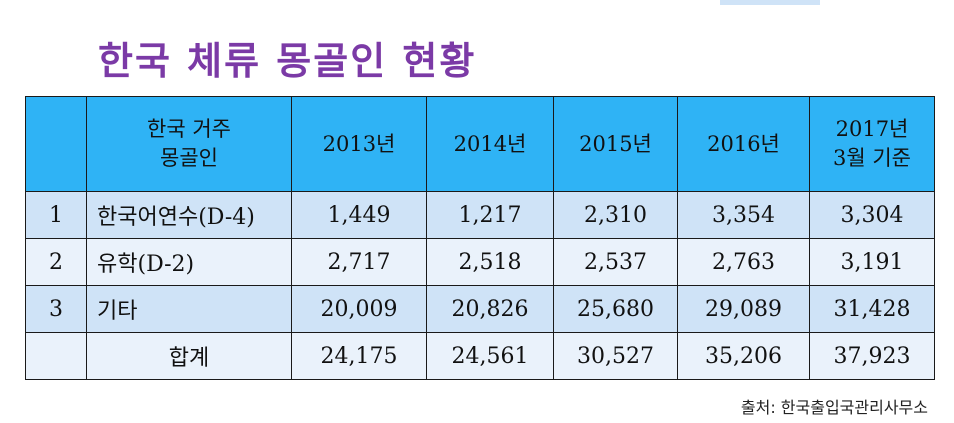  I want to click on header-category-text: 한국 거주 몽골인, so click(189, 143).